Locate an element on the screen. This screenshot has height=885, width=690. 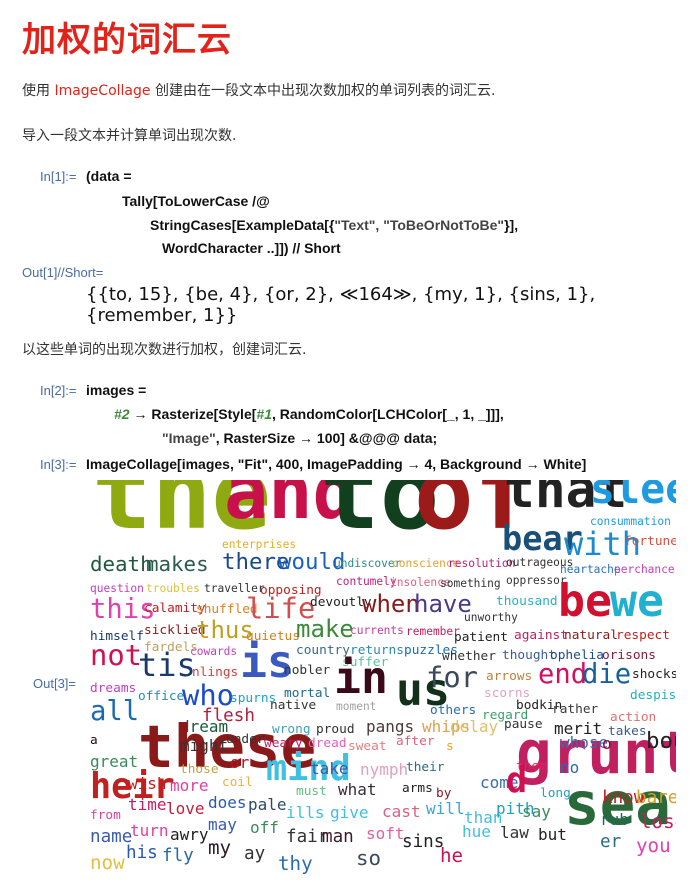
in2-label: In[2]:= is located at coordinates (58, 390).